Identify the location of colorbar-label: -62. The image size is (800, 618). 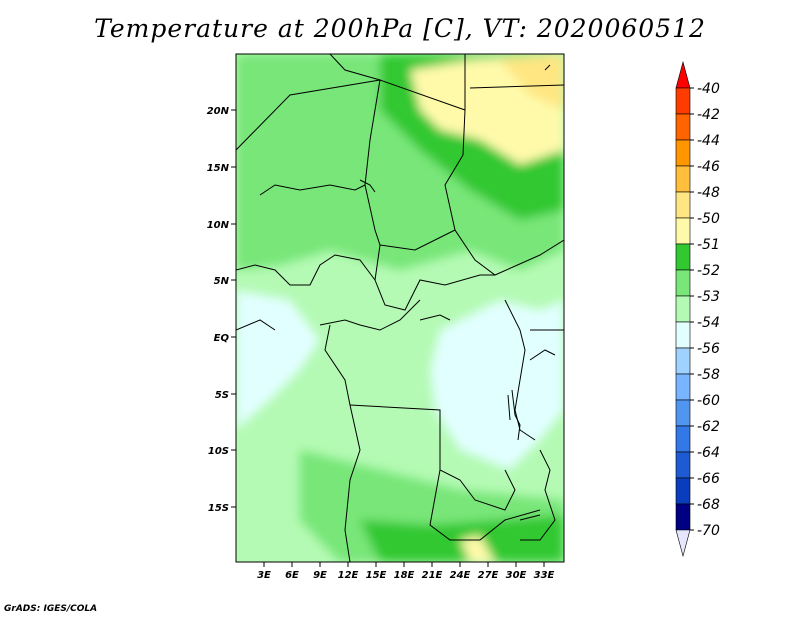
(708, 427).